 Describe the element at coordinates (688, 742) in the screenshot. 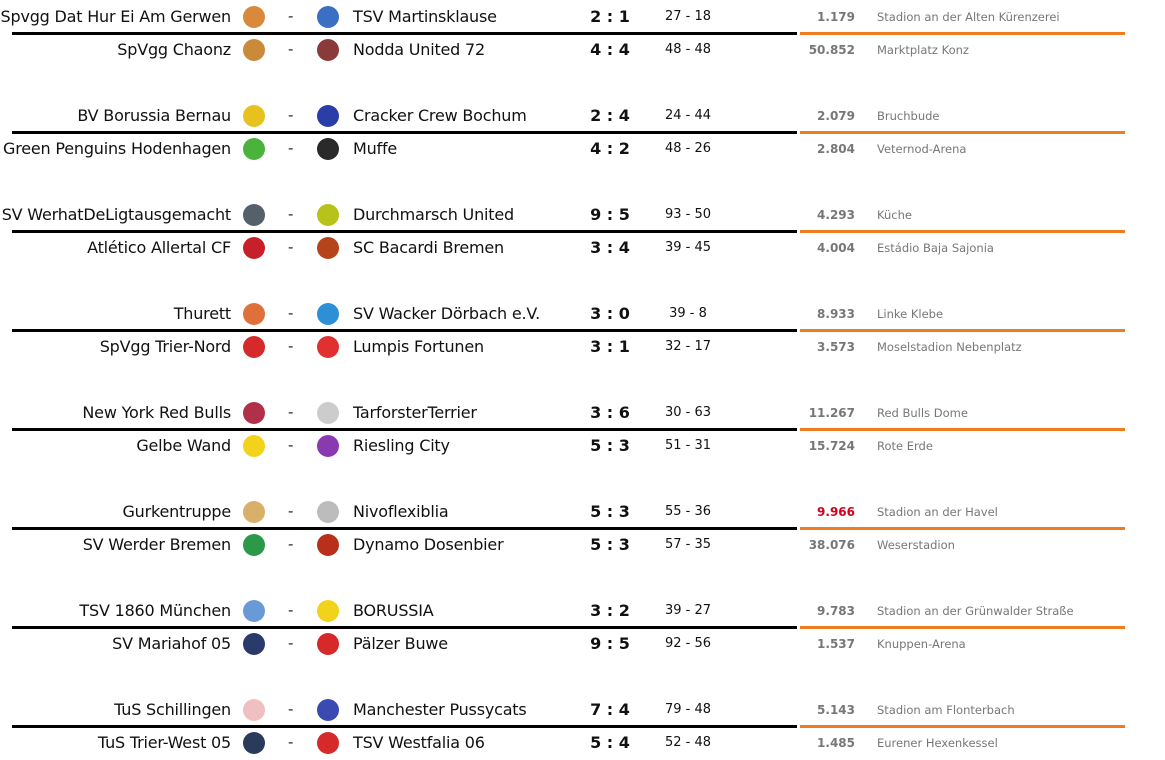

I see `match-points: 52 - 48` at that location.